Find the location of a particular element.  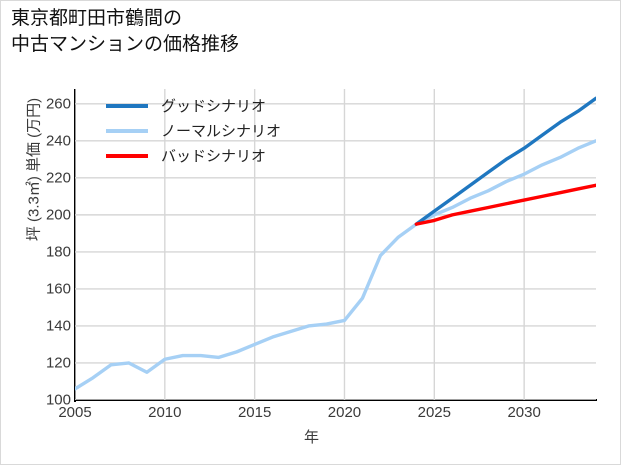

y-tick-label: 140 is located at coordinates (58, 326).